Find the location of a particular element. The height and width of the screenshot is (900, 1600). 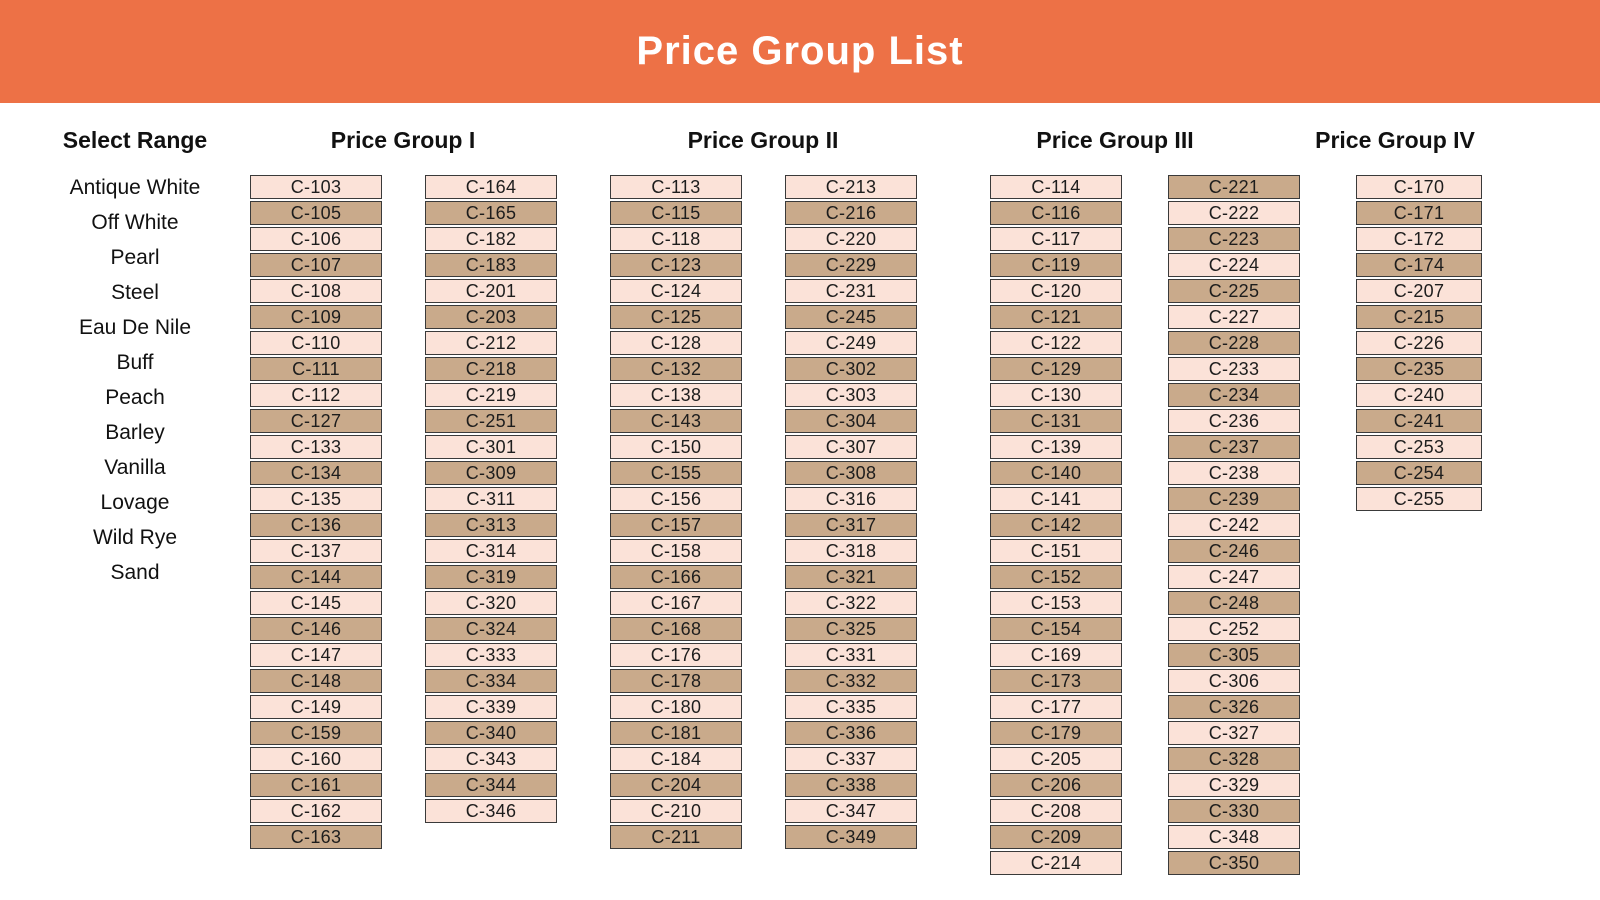

code-cell: C-210 is located at coordinates (676, 811).